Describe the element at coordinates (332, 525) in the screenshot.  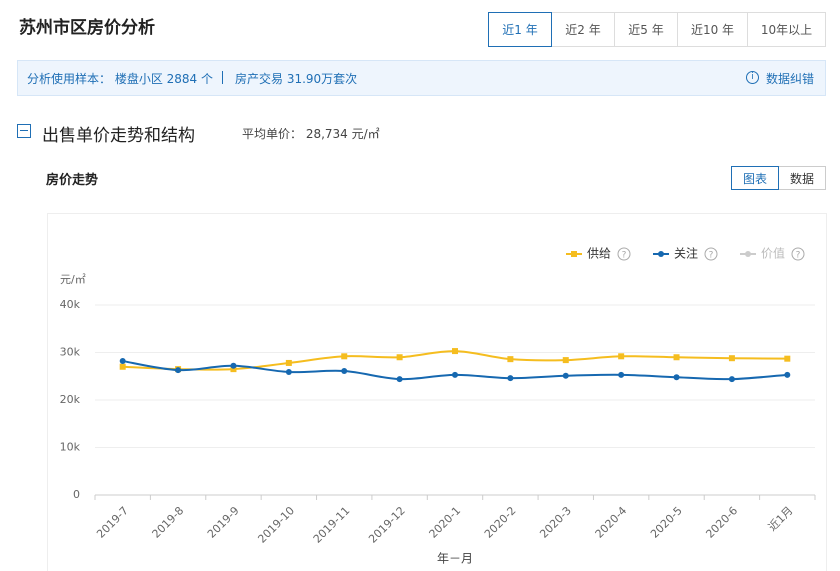
I see `x-tick-label: 2019-11` at that location.